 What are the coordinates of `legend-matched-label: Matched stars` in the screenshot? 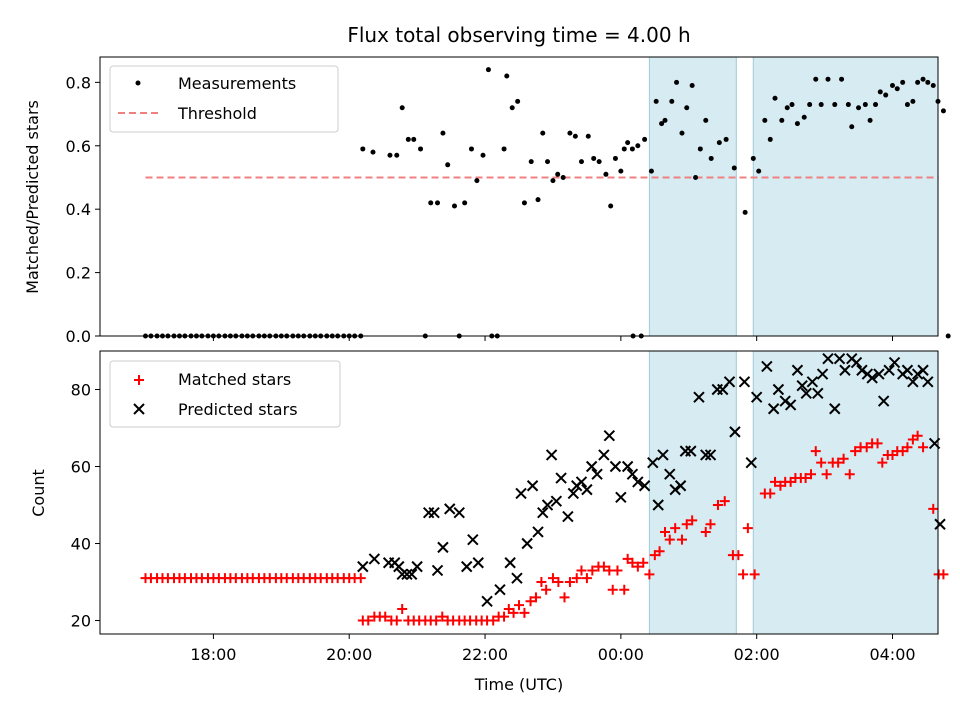 It's located at (234, 379).